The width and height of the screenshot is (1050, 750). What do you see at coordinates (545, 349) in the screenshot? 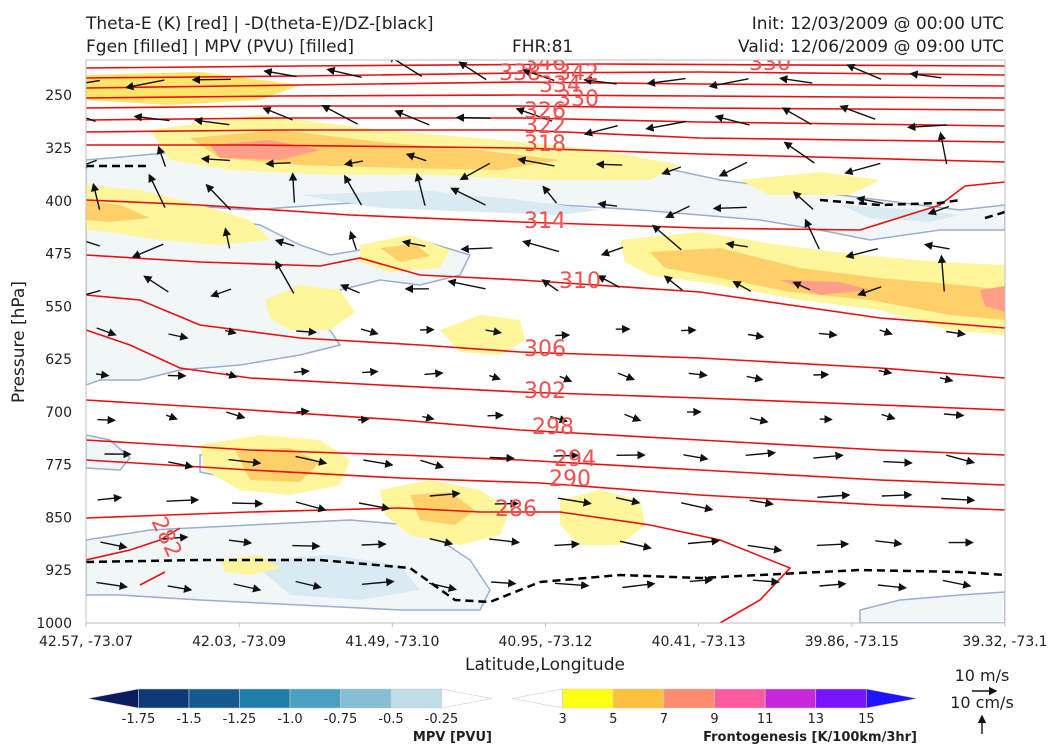
I see `theta-e-label: 306` at bounding box center [545, 349].